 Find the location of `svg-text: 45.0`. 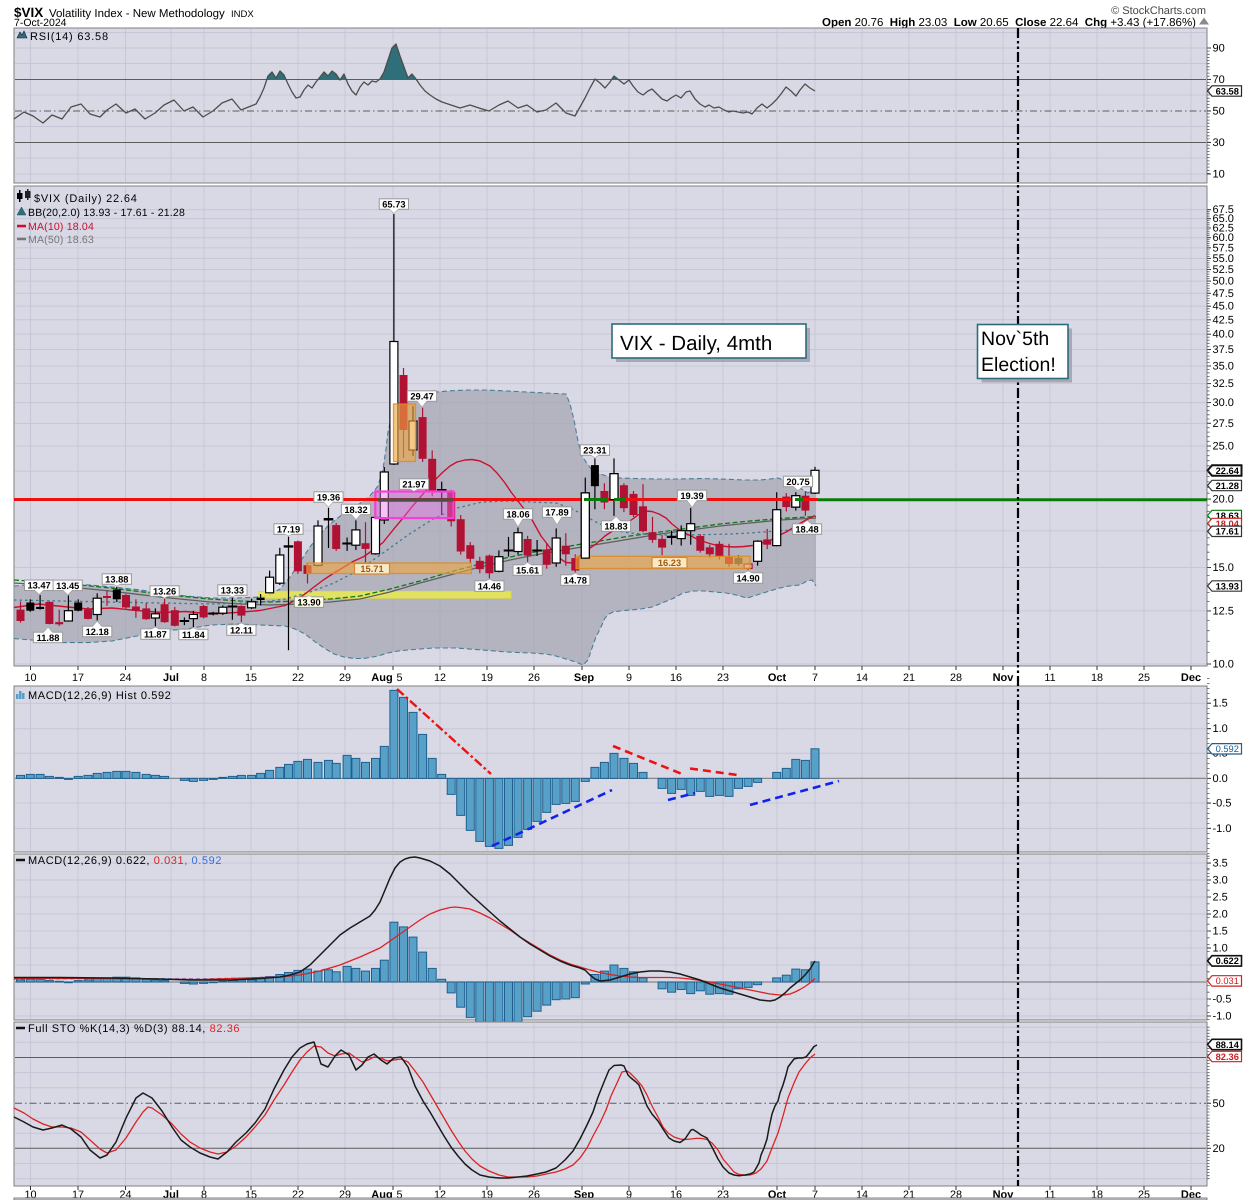

svg-text: 45.0 is located at coordinates (1223, 307).